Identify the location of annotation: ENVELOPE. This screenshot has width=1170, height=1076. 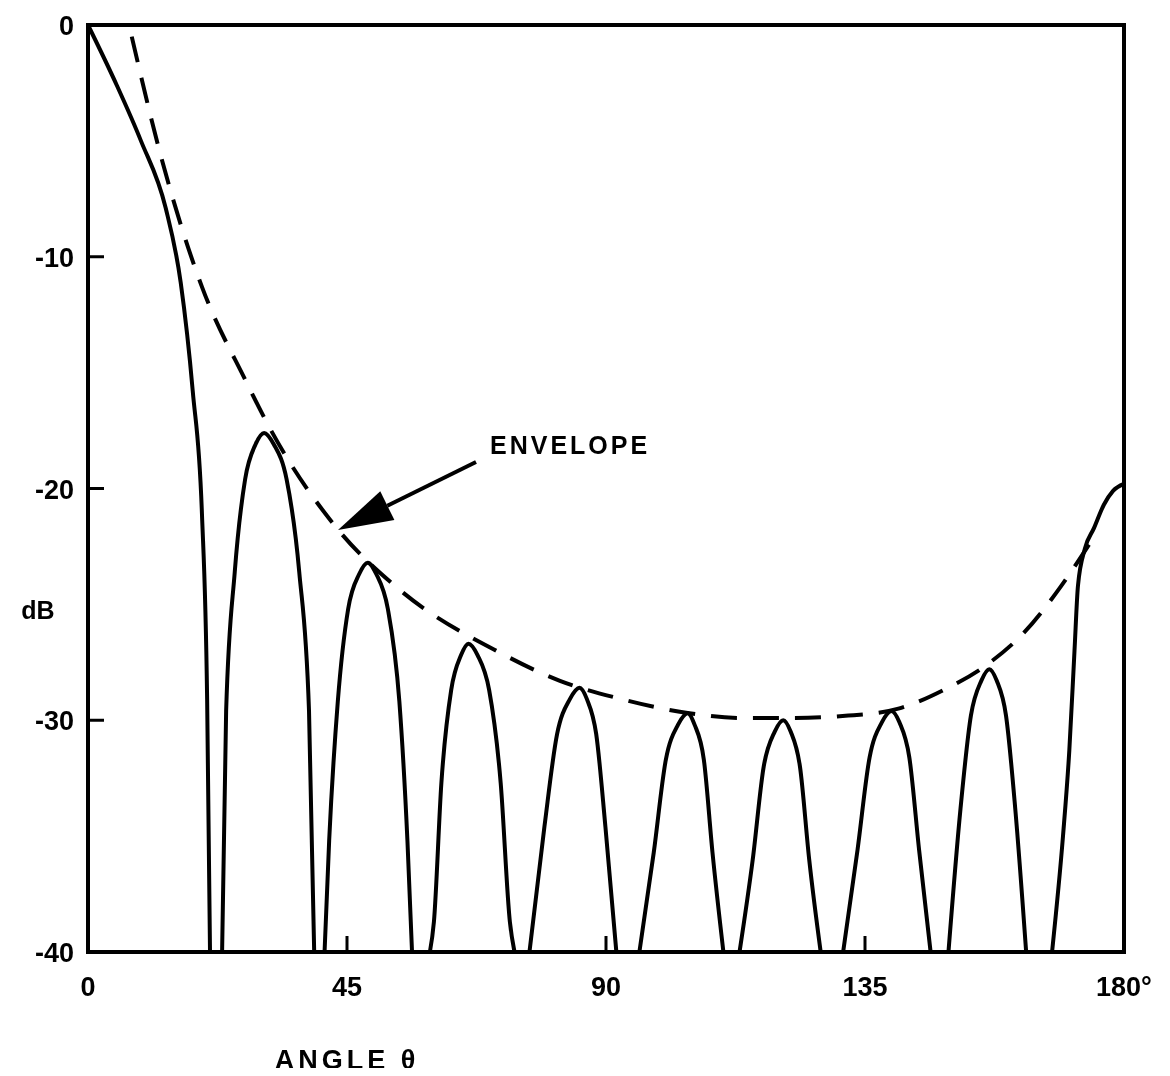
(570, 445).